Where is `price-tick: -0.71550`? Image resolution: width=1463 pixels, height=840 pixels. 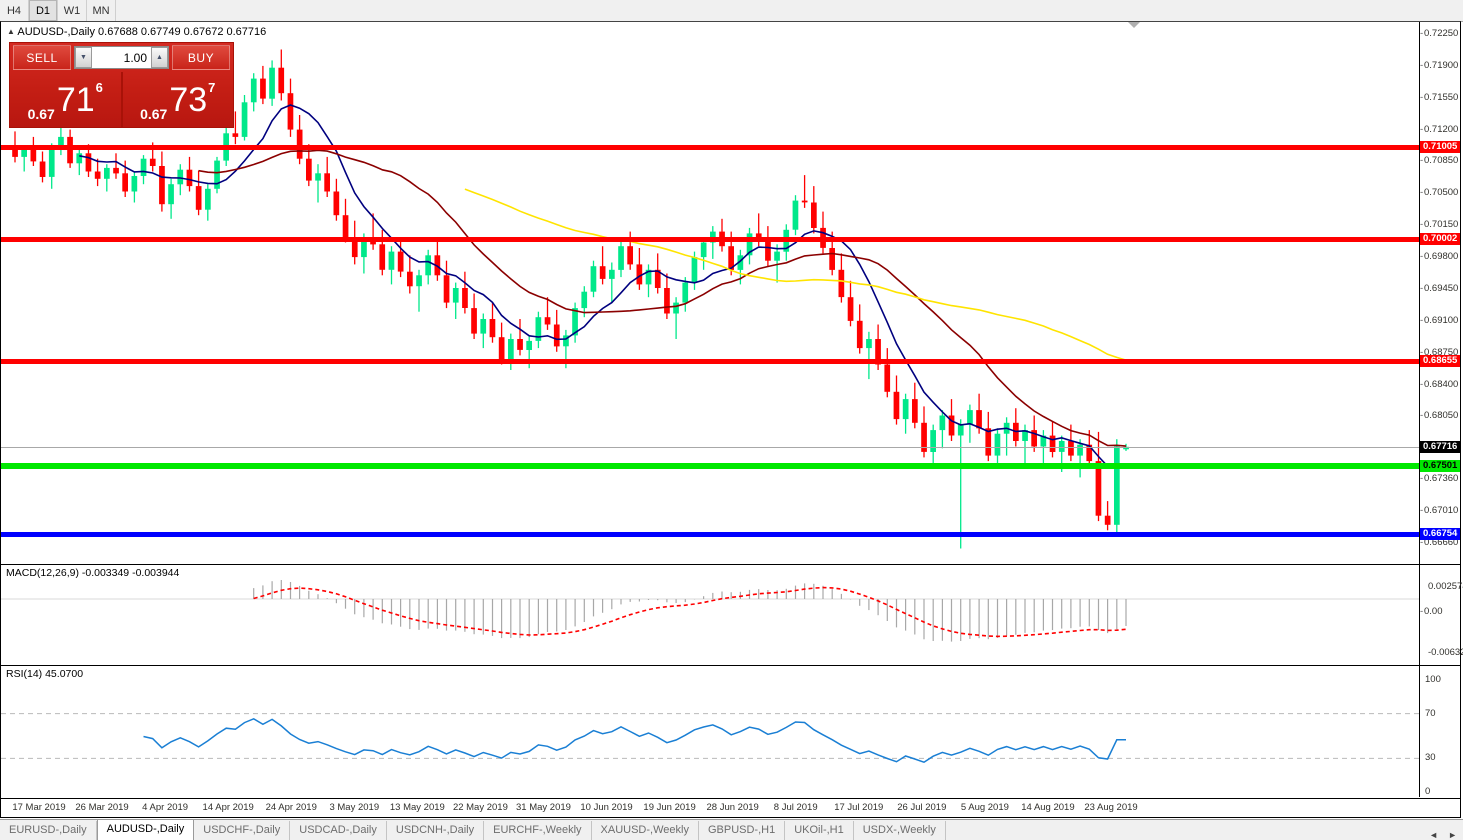
price-tick: -0.71550 is located at coordinates (1439, 97).